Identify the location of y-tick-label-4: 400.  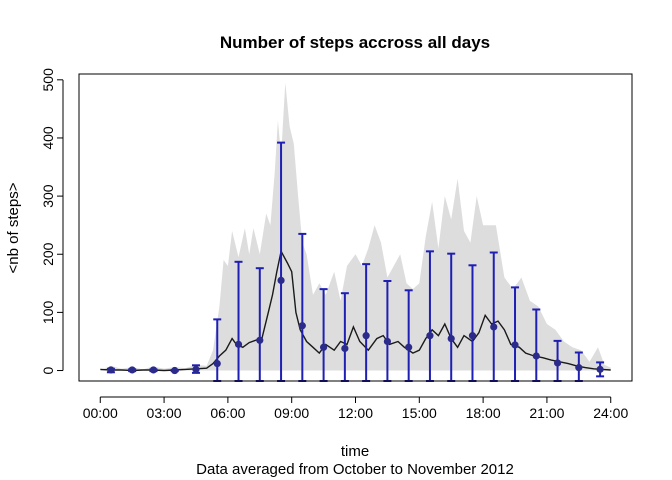
(48, 138).